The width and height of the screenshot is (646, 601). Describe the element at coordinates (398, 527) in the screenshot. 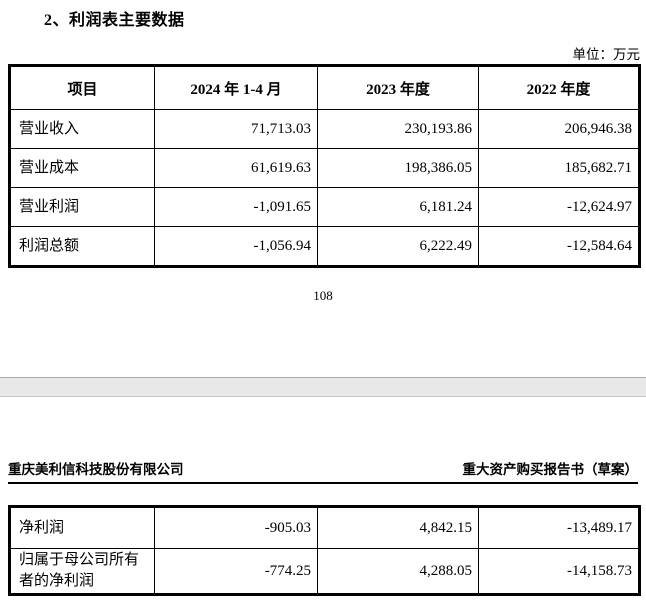

I see `value-cell: 4,842.15` at that location.